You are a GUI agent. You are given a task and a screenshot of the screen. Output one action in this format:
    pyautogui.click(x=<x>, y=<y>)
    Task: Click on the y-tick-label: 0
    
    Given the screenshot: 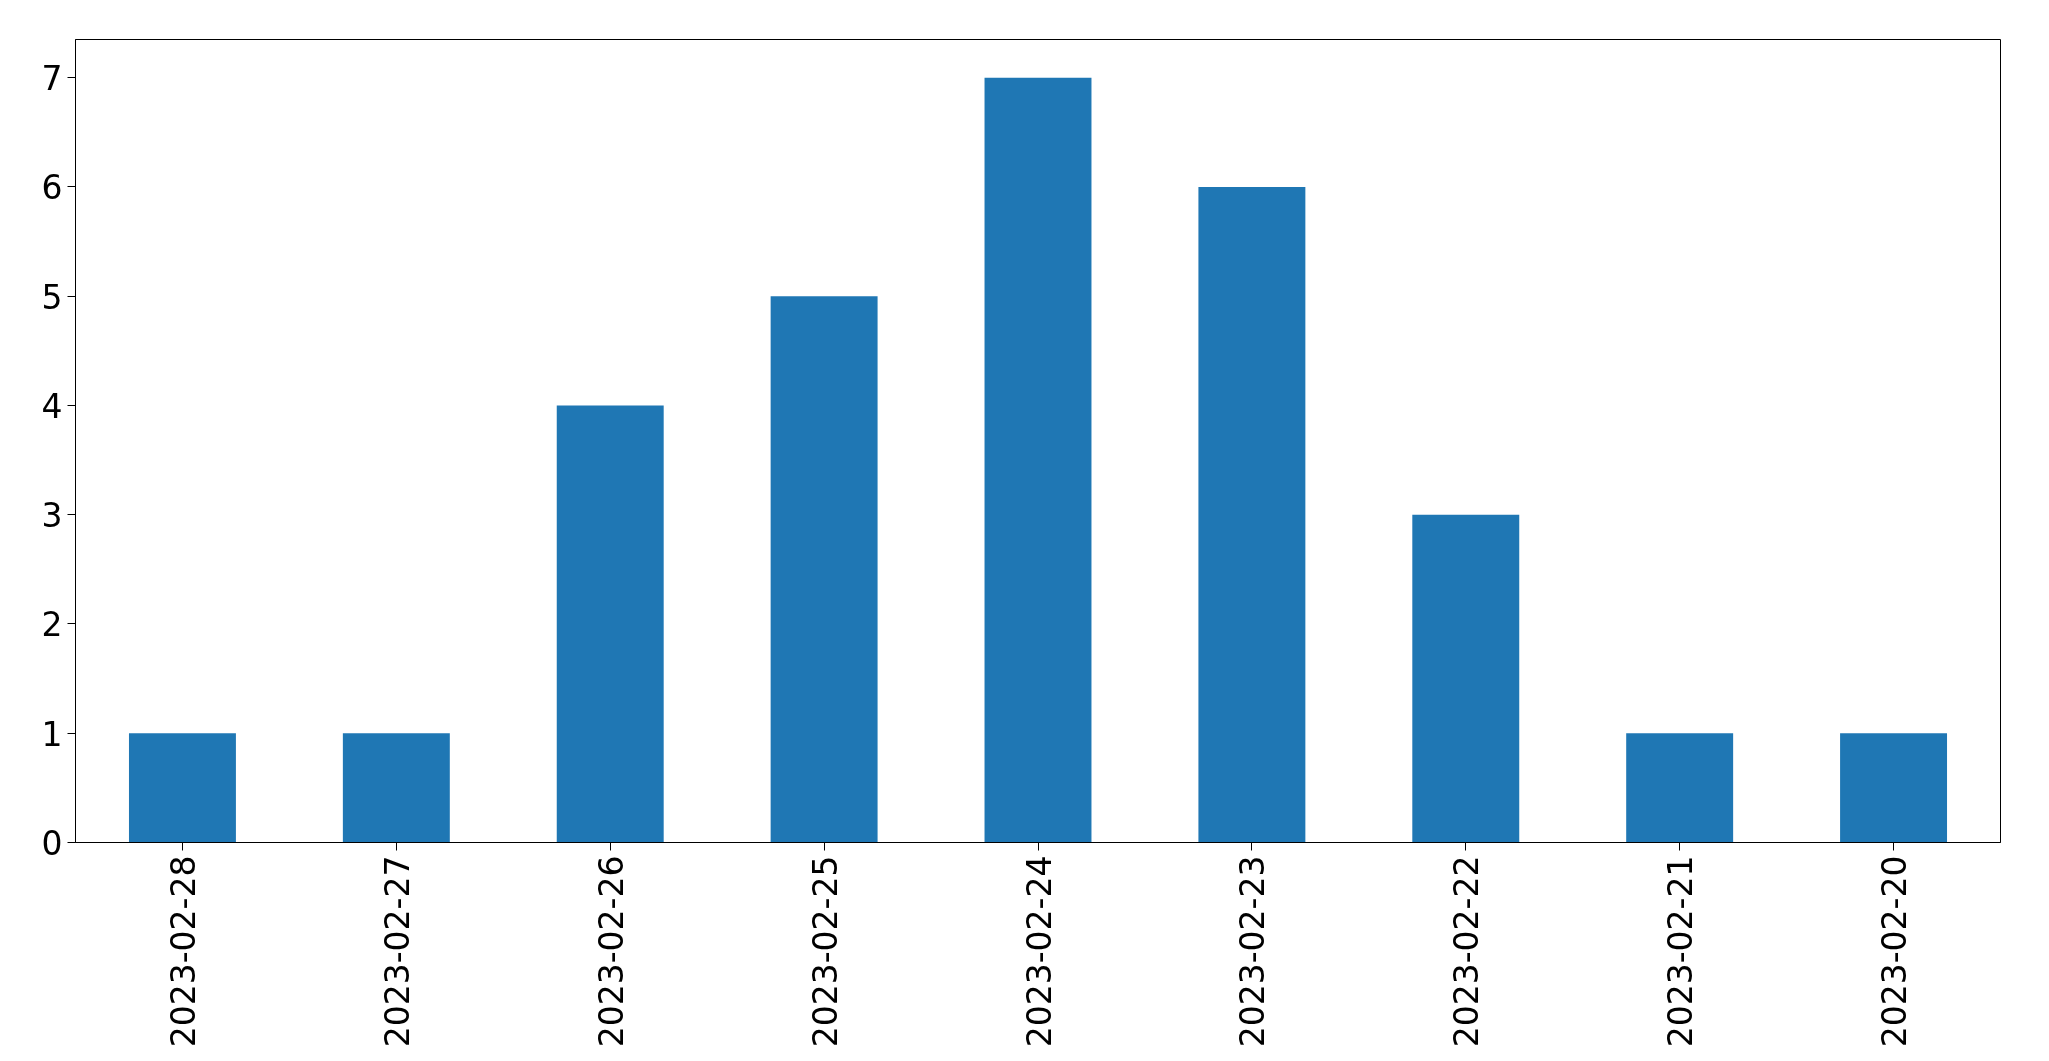 What is the action you would take?
    pyautogui.click(x=52, y=843)
    